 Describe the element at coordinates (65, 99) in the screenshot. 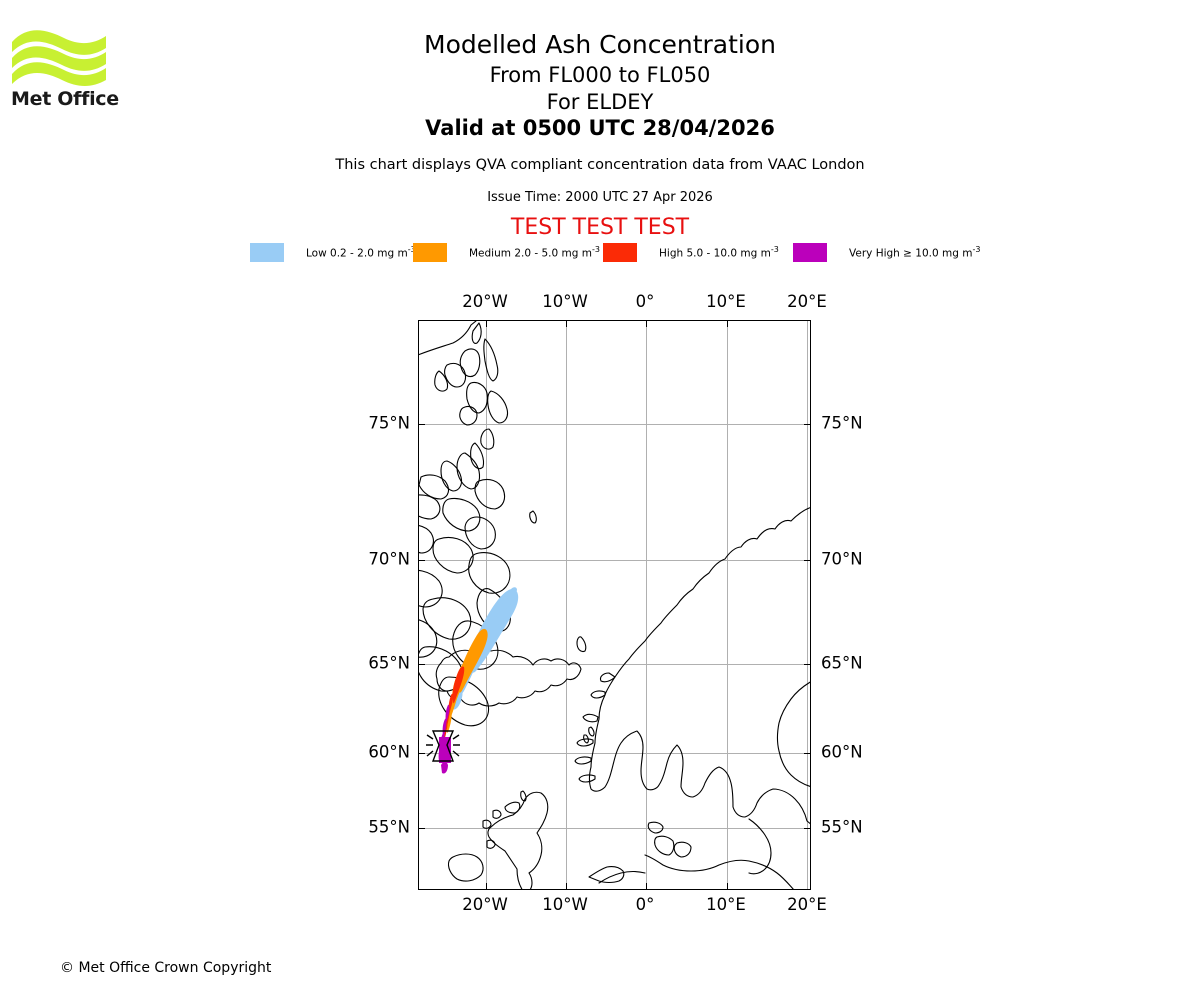

I see `met-office-logo-text: Met Office` at that location.